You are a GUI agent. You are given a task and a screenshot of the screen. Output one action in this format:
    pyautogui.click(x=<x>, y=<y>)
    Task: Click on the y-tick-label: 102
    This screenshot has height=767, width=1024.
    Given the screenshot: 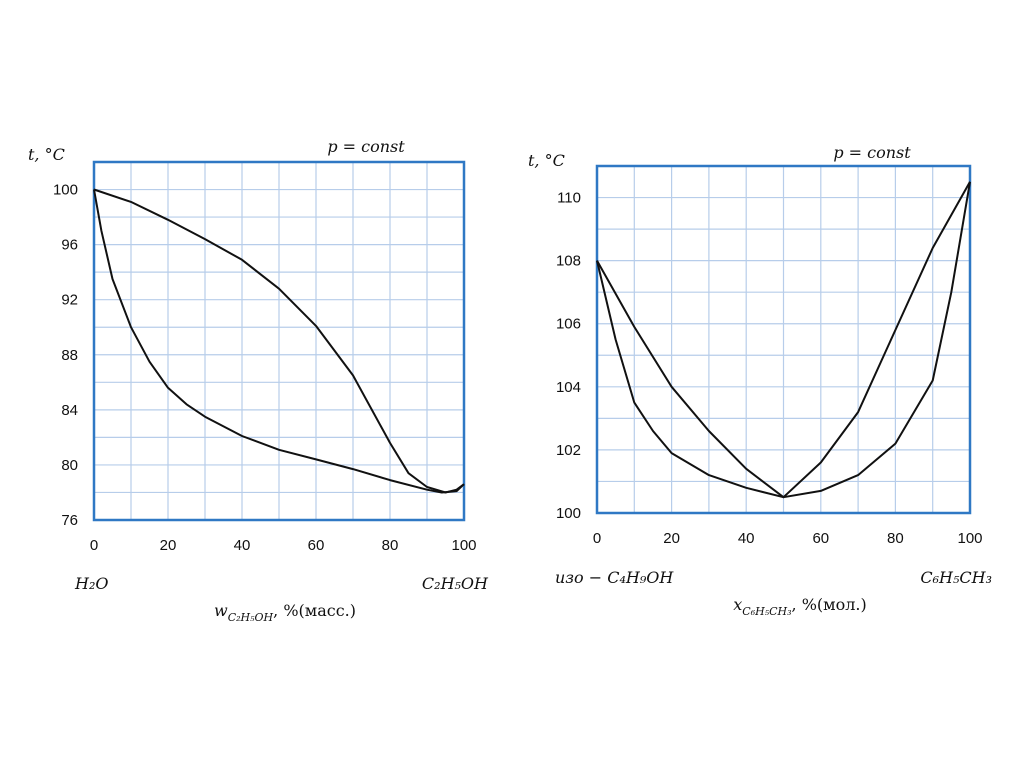 What is the action you would take?
    pyautogui.click(x=568, y=450)
    